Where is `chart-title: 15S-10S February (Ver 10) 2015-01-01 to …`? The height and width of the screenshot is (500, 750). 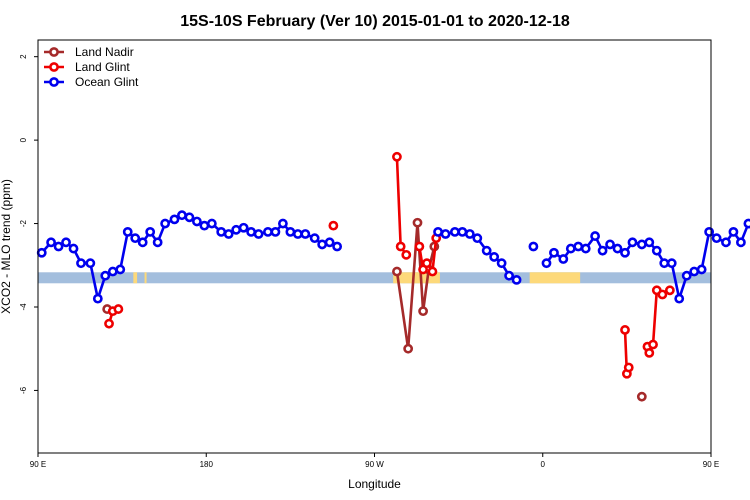 chart-title: 15S-10S February (Ver 10) 2015-01-01 to … is located at coordinates (375, 21).